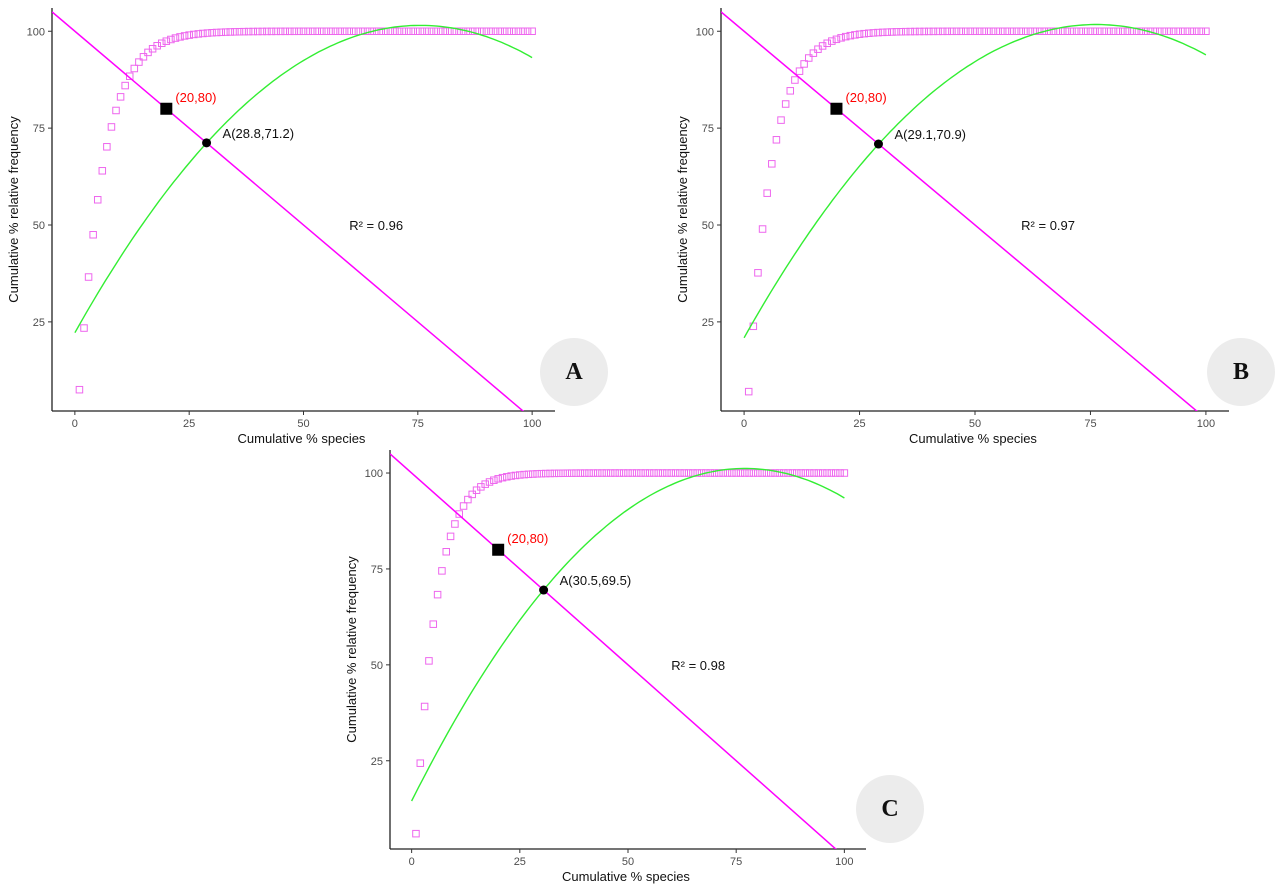  I want to click on reference-point-label: (20,80), so click(195, 97).